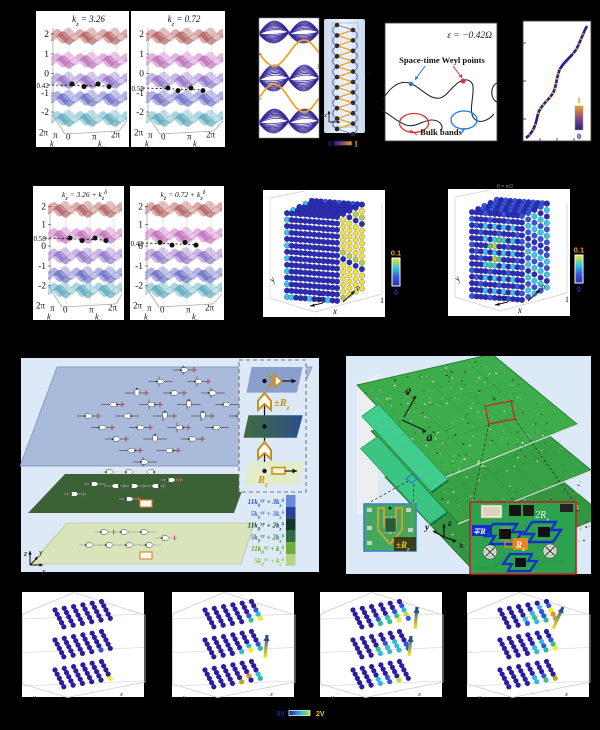 The image size is (600, 730). What do you see at coordinates (280, 714) in the screenshot?
I see `svg-text: 0V` at bounding box center [280, 714].